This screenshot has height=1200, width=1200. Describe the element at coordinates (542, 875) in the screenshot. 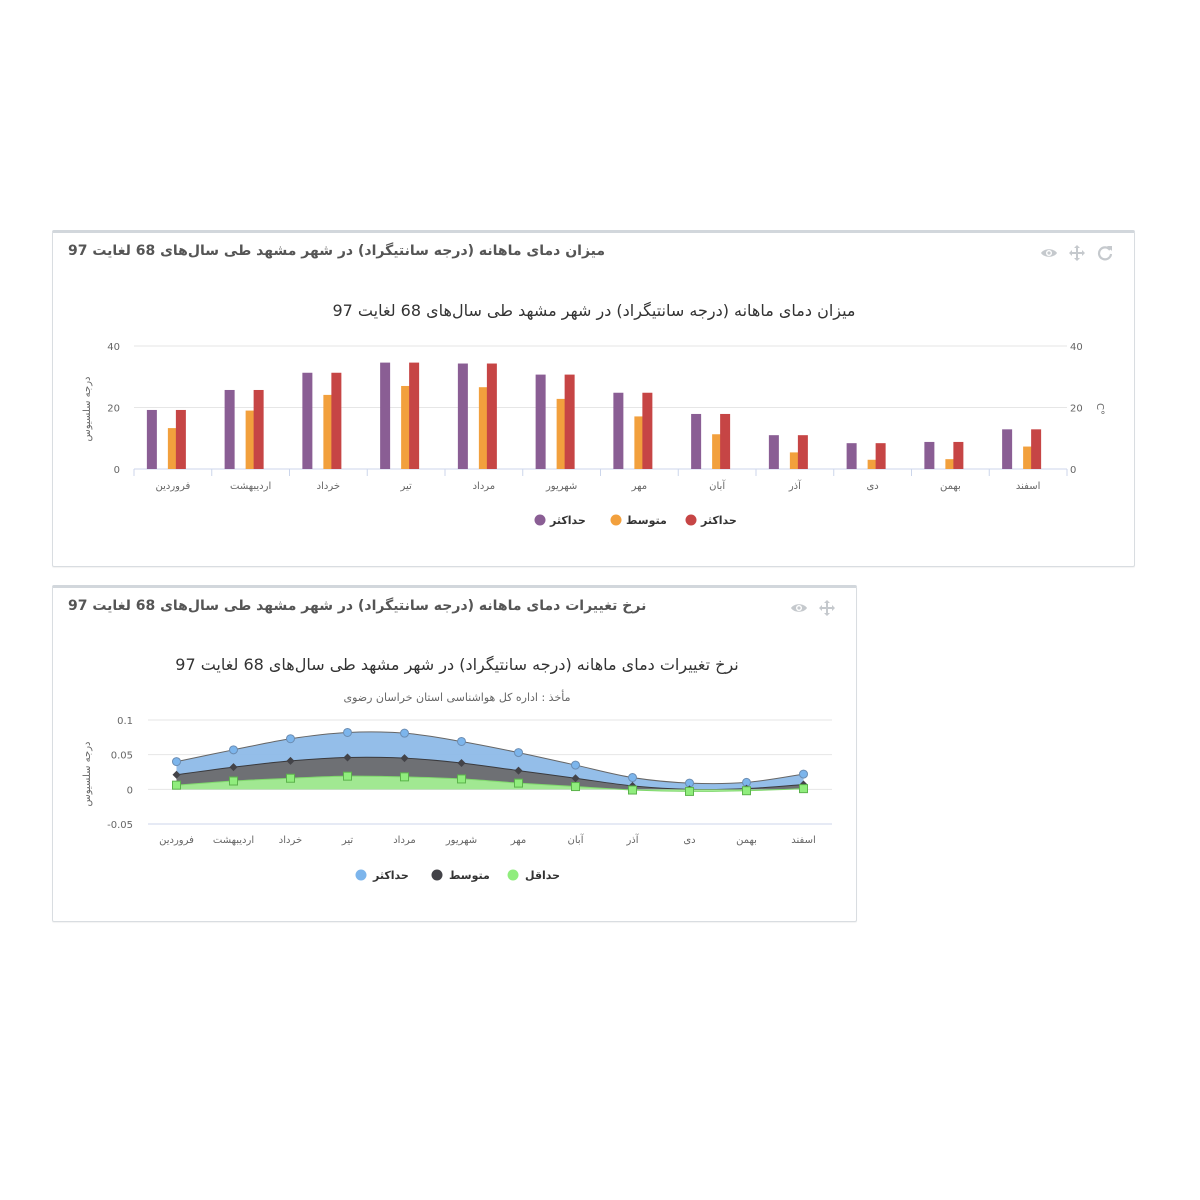

I see `legend-label: حداقل` at that location.